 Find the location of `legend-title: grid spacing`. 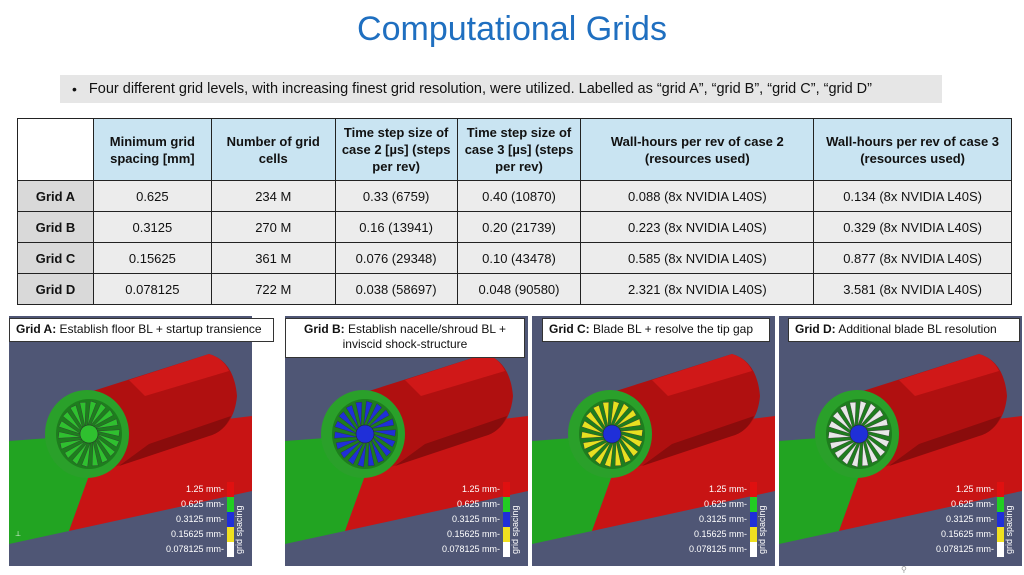

legend-title: grid spacing is located at coordinates (1009, 529).